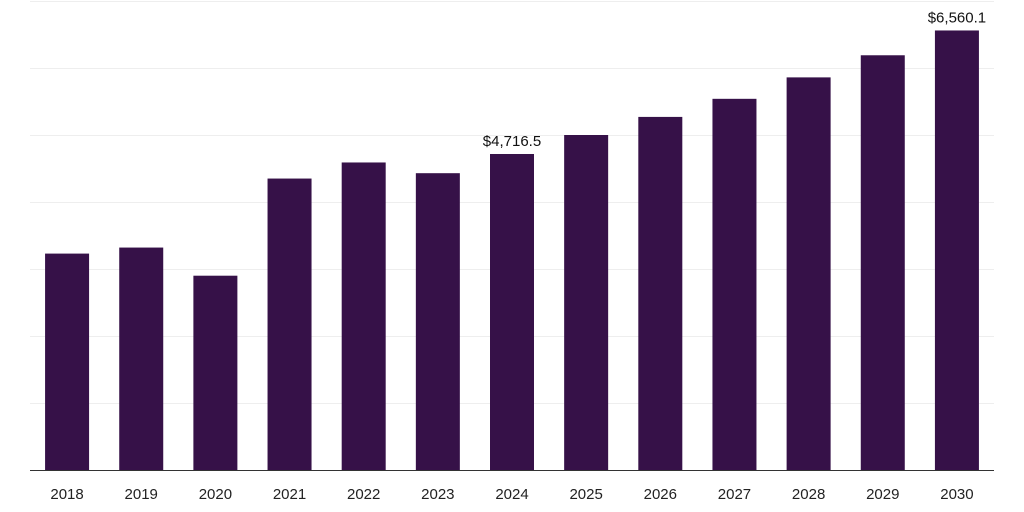 The image size is (1024, 512). What do you see at coordinates (289, 324) in the screenshot?
I see `bar-2021` at bounding box center [289, 324].